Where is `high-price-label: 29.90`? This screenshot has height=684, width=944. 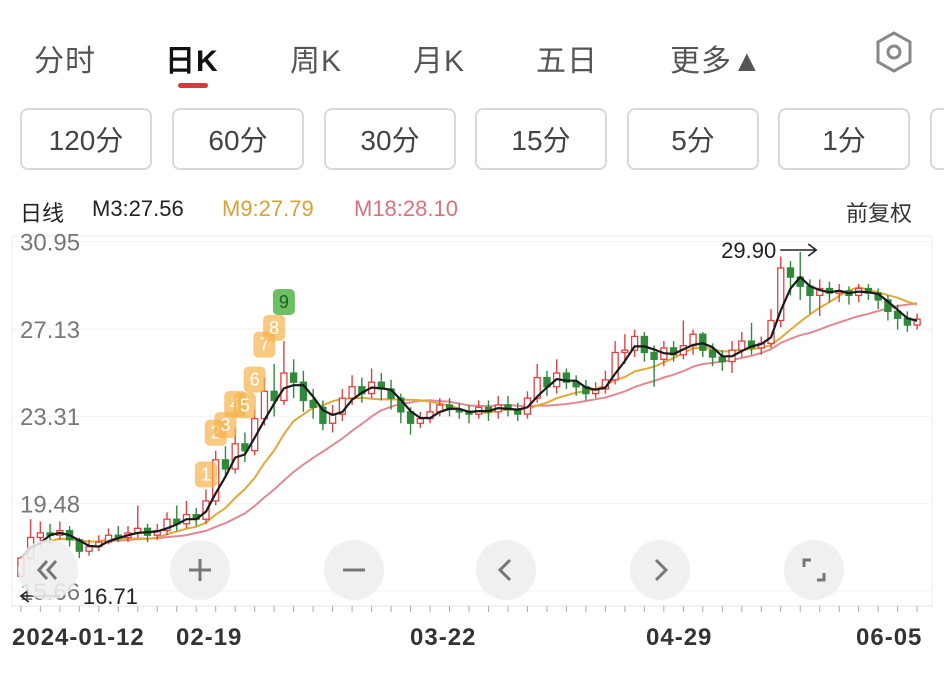 high-price-label: 29.90 is located at coordinates (748, 250).